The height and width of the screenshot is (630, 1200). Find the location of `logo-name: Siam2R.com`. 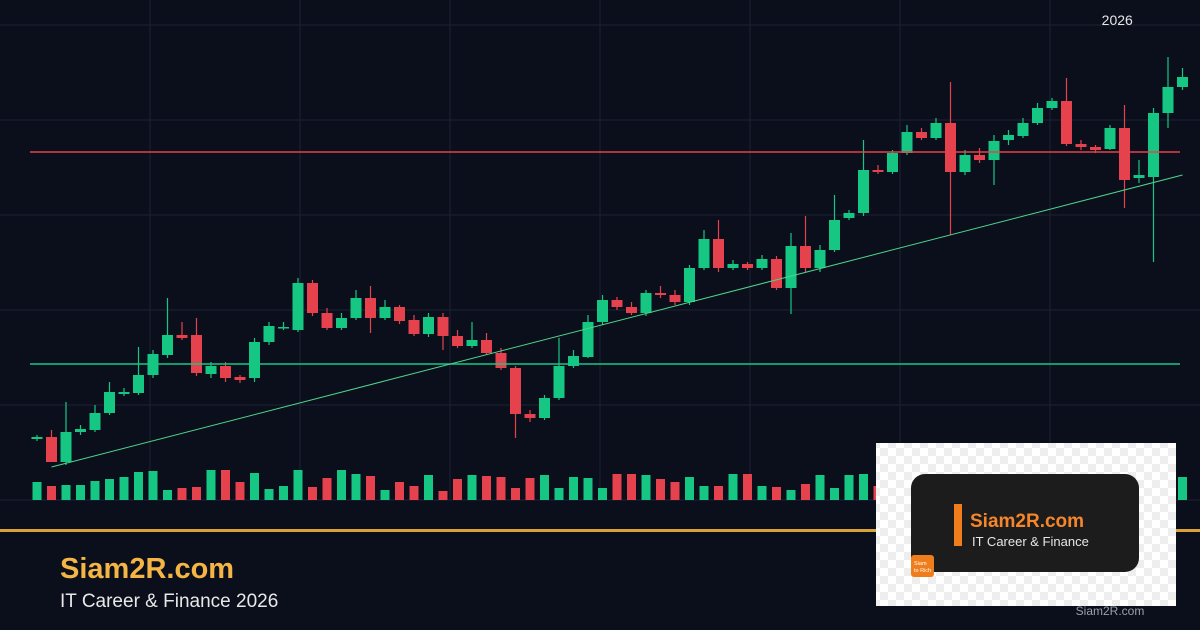

logo-name: Siam2R.com is located at coordinates (1027, 521).